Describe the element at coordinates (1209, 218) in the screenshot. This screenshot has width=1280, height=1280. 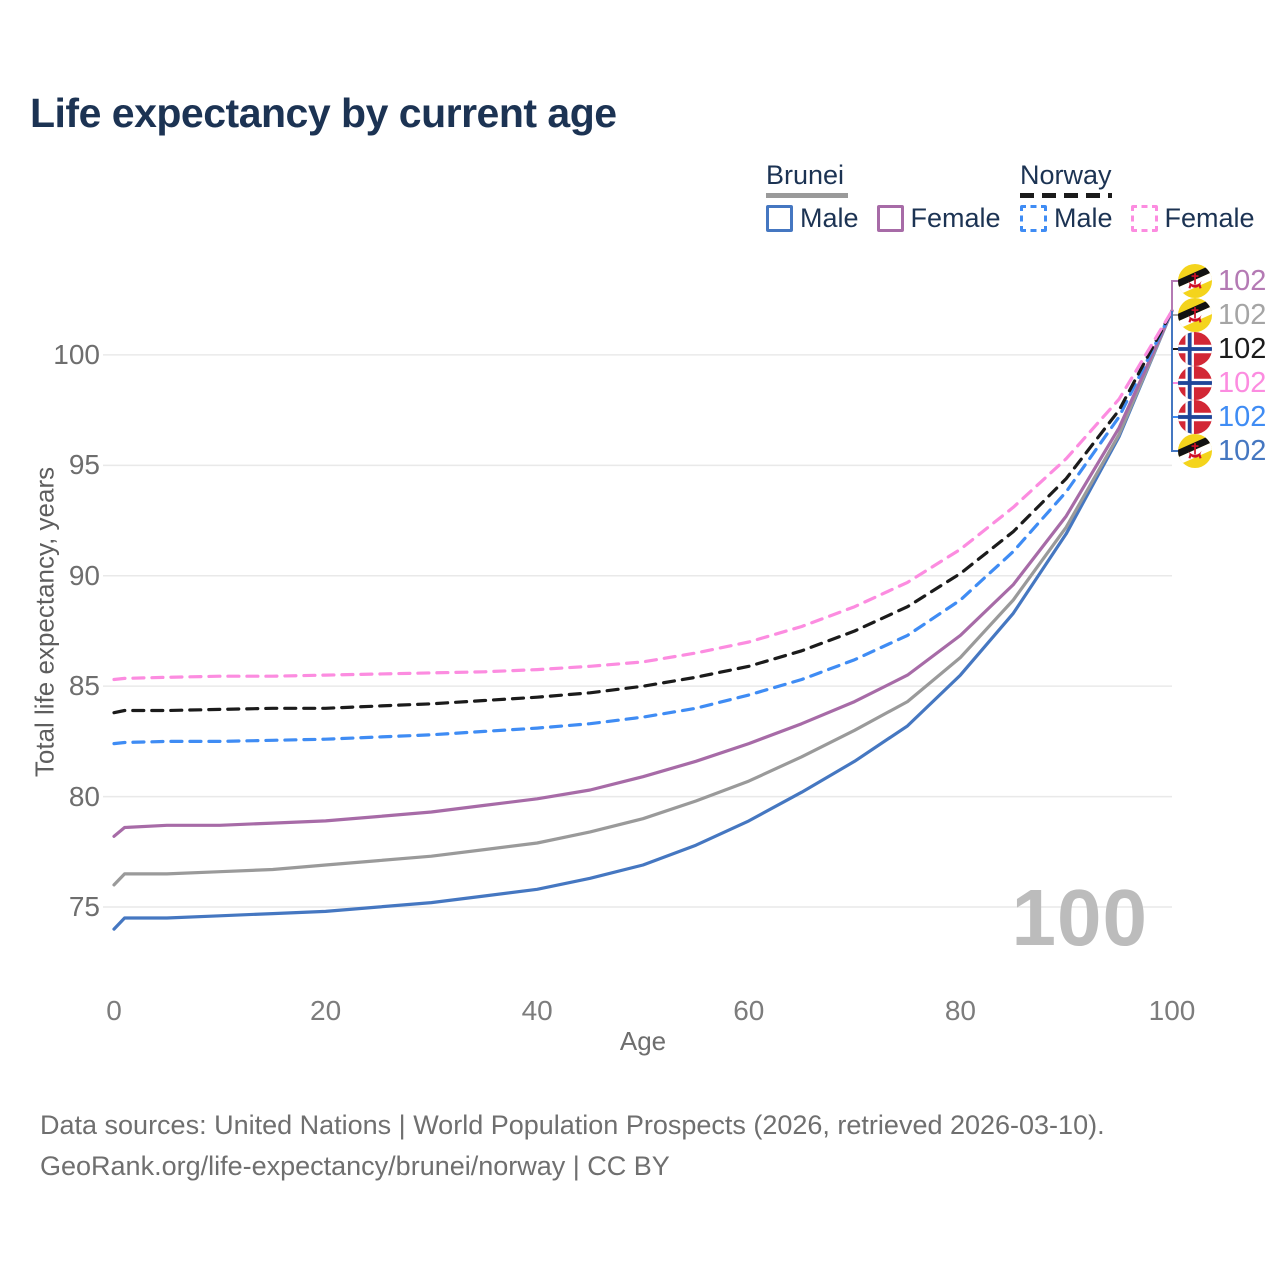
I see `legend-label-norway-female: Female` at that location.